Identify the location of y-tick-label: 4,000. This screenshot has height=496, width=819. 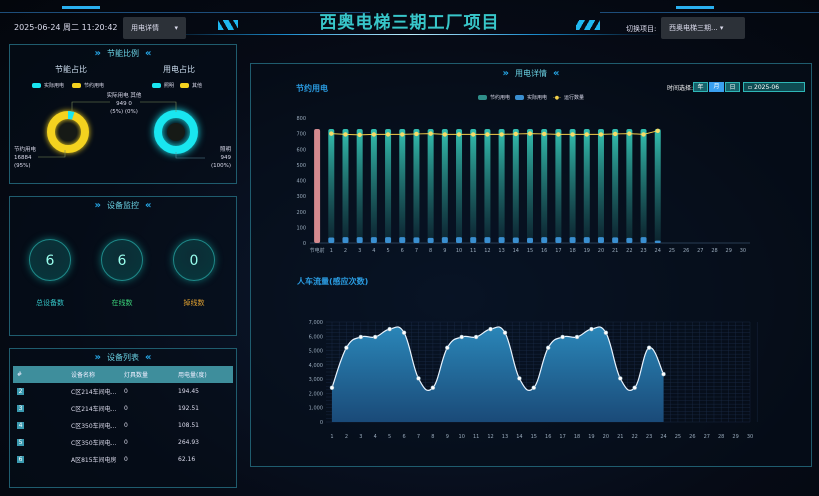
(316, 366).